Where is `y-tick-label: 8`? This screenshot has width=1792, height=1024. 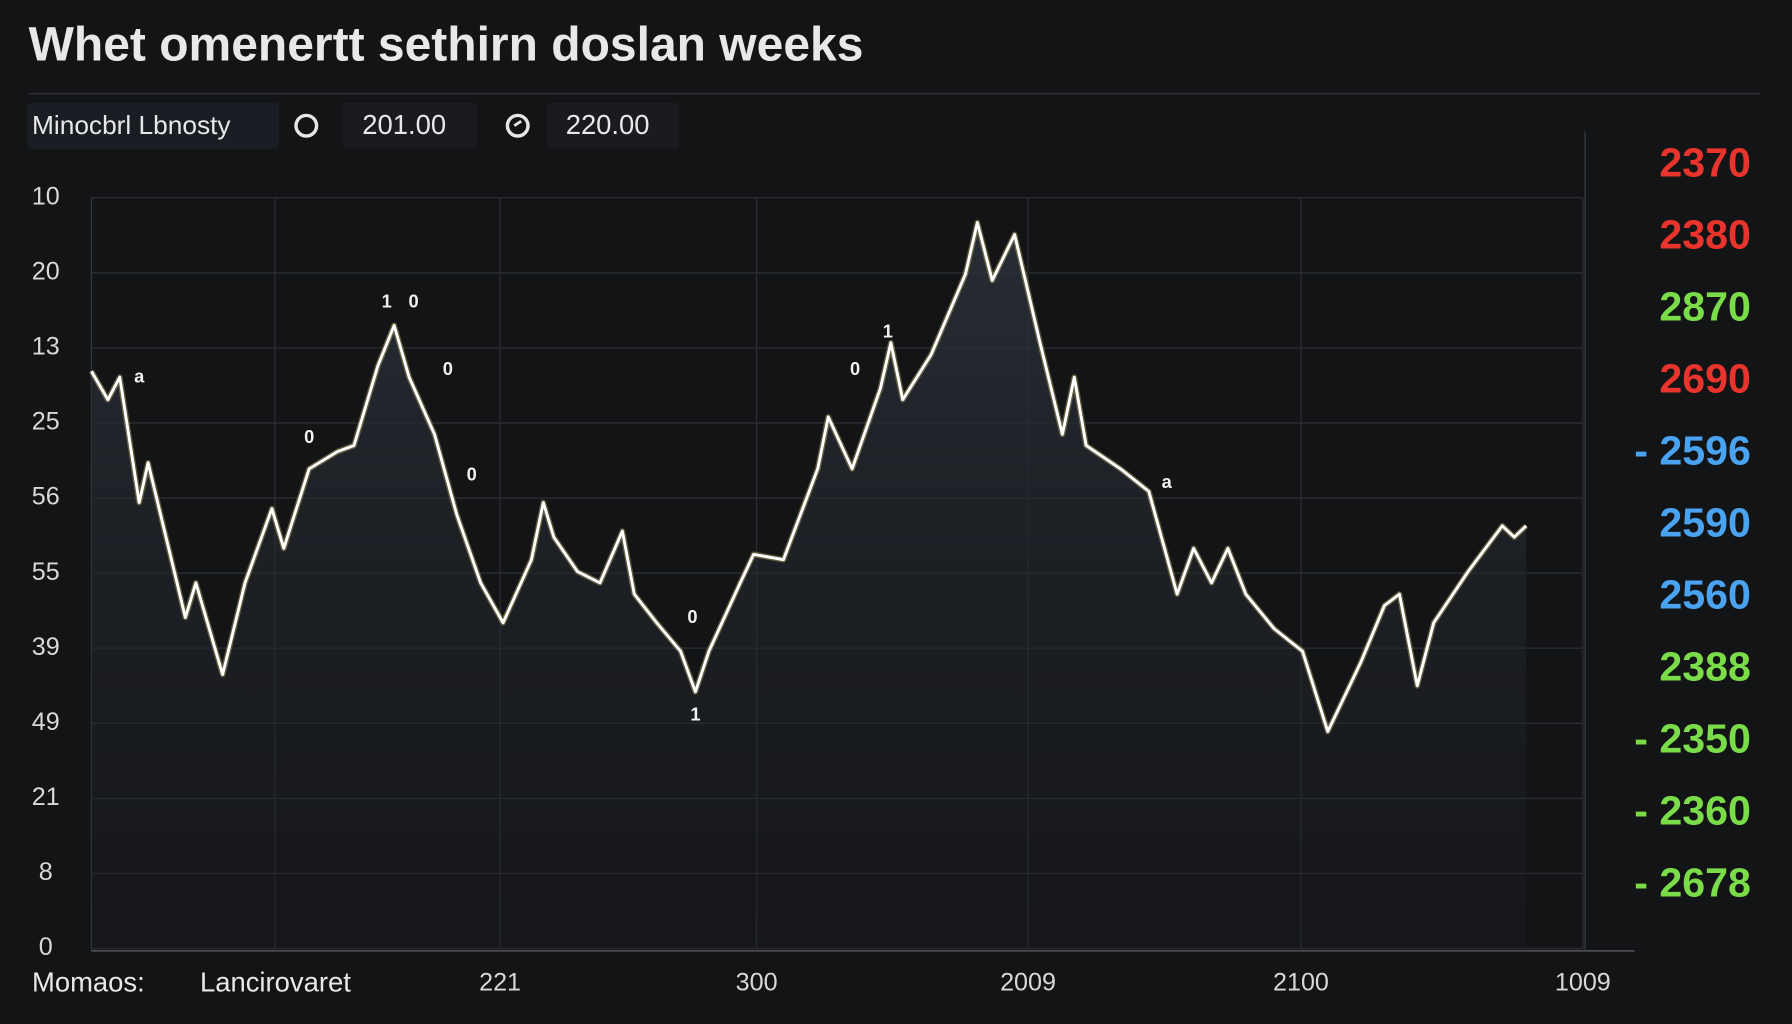
y-tick-label: 8 is located at coordinates (46, 872).